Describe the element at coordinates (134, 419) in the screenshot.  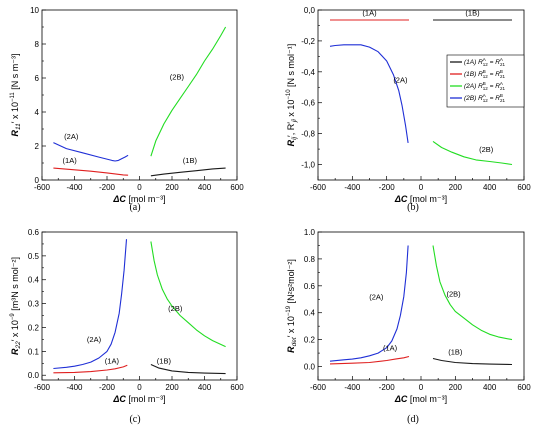
I see `panel-caption: (c)` at that location.